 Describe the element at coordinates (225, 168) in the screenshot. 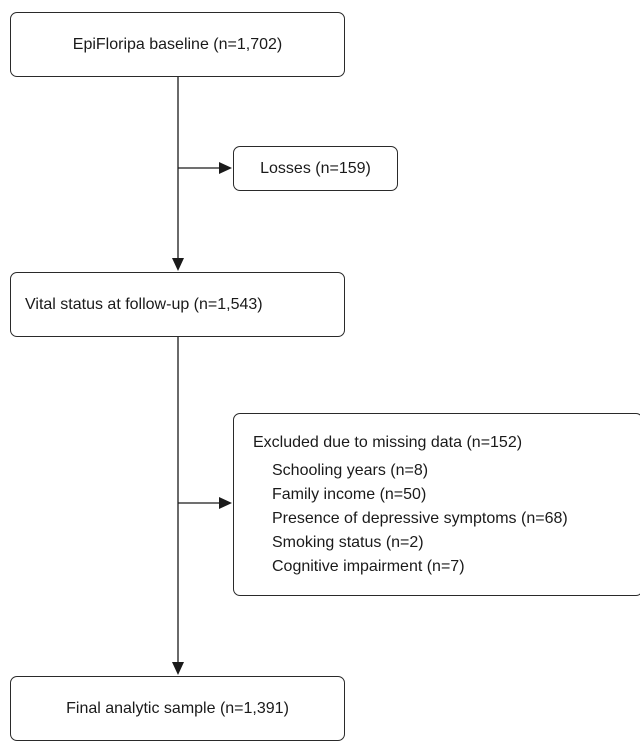

I see `arrowhead-losses` at that location.